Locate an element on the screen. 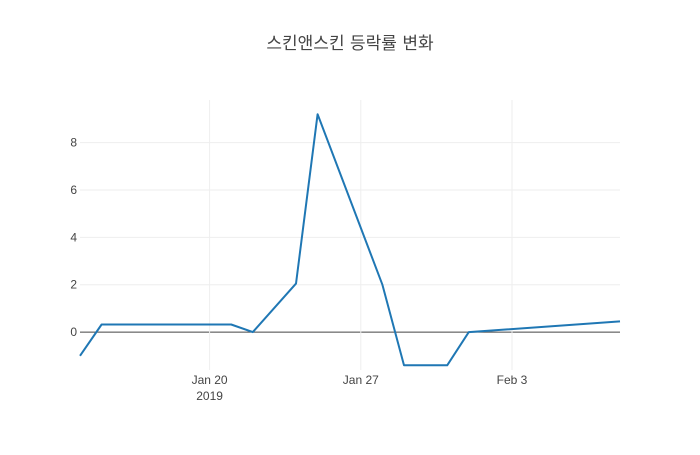 This screenshot has height=455, width=700. x-tick-label: Jan 27 is located at coordinates (361, 380).